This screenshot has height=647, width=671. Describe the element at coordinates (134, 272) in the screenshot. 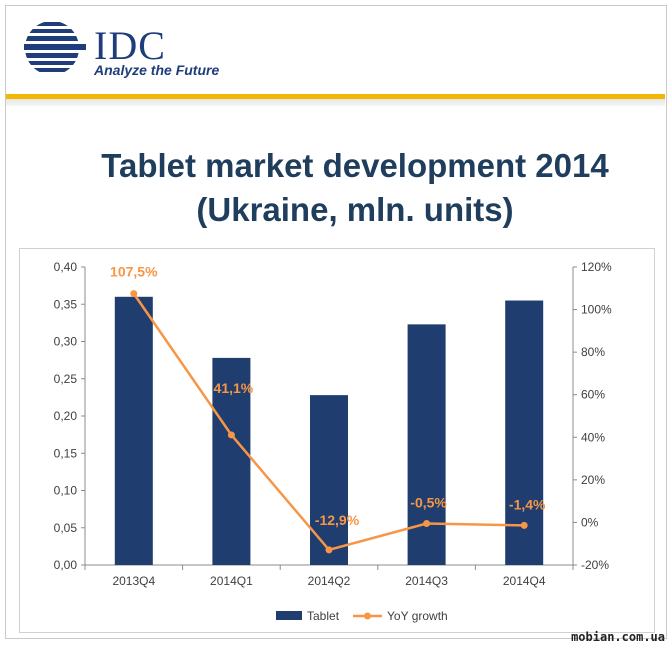

I see `yoy-data-label: 107,5%` at that location.